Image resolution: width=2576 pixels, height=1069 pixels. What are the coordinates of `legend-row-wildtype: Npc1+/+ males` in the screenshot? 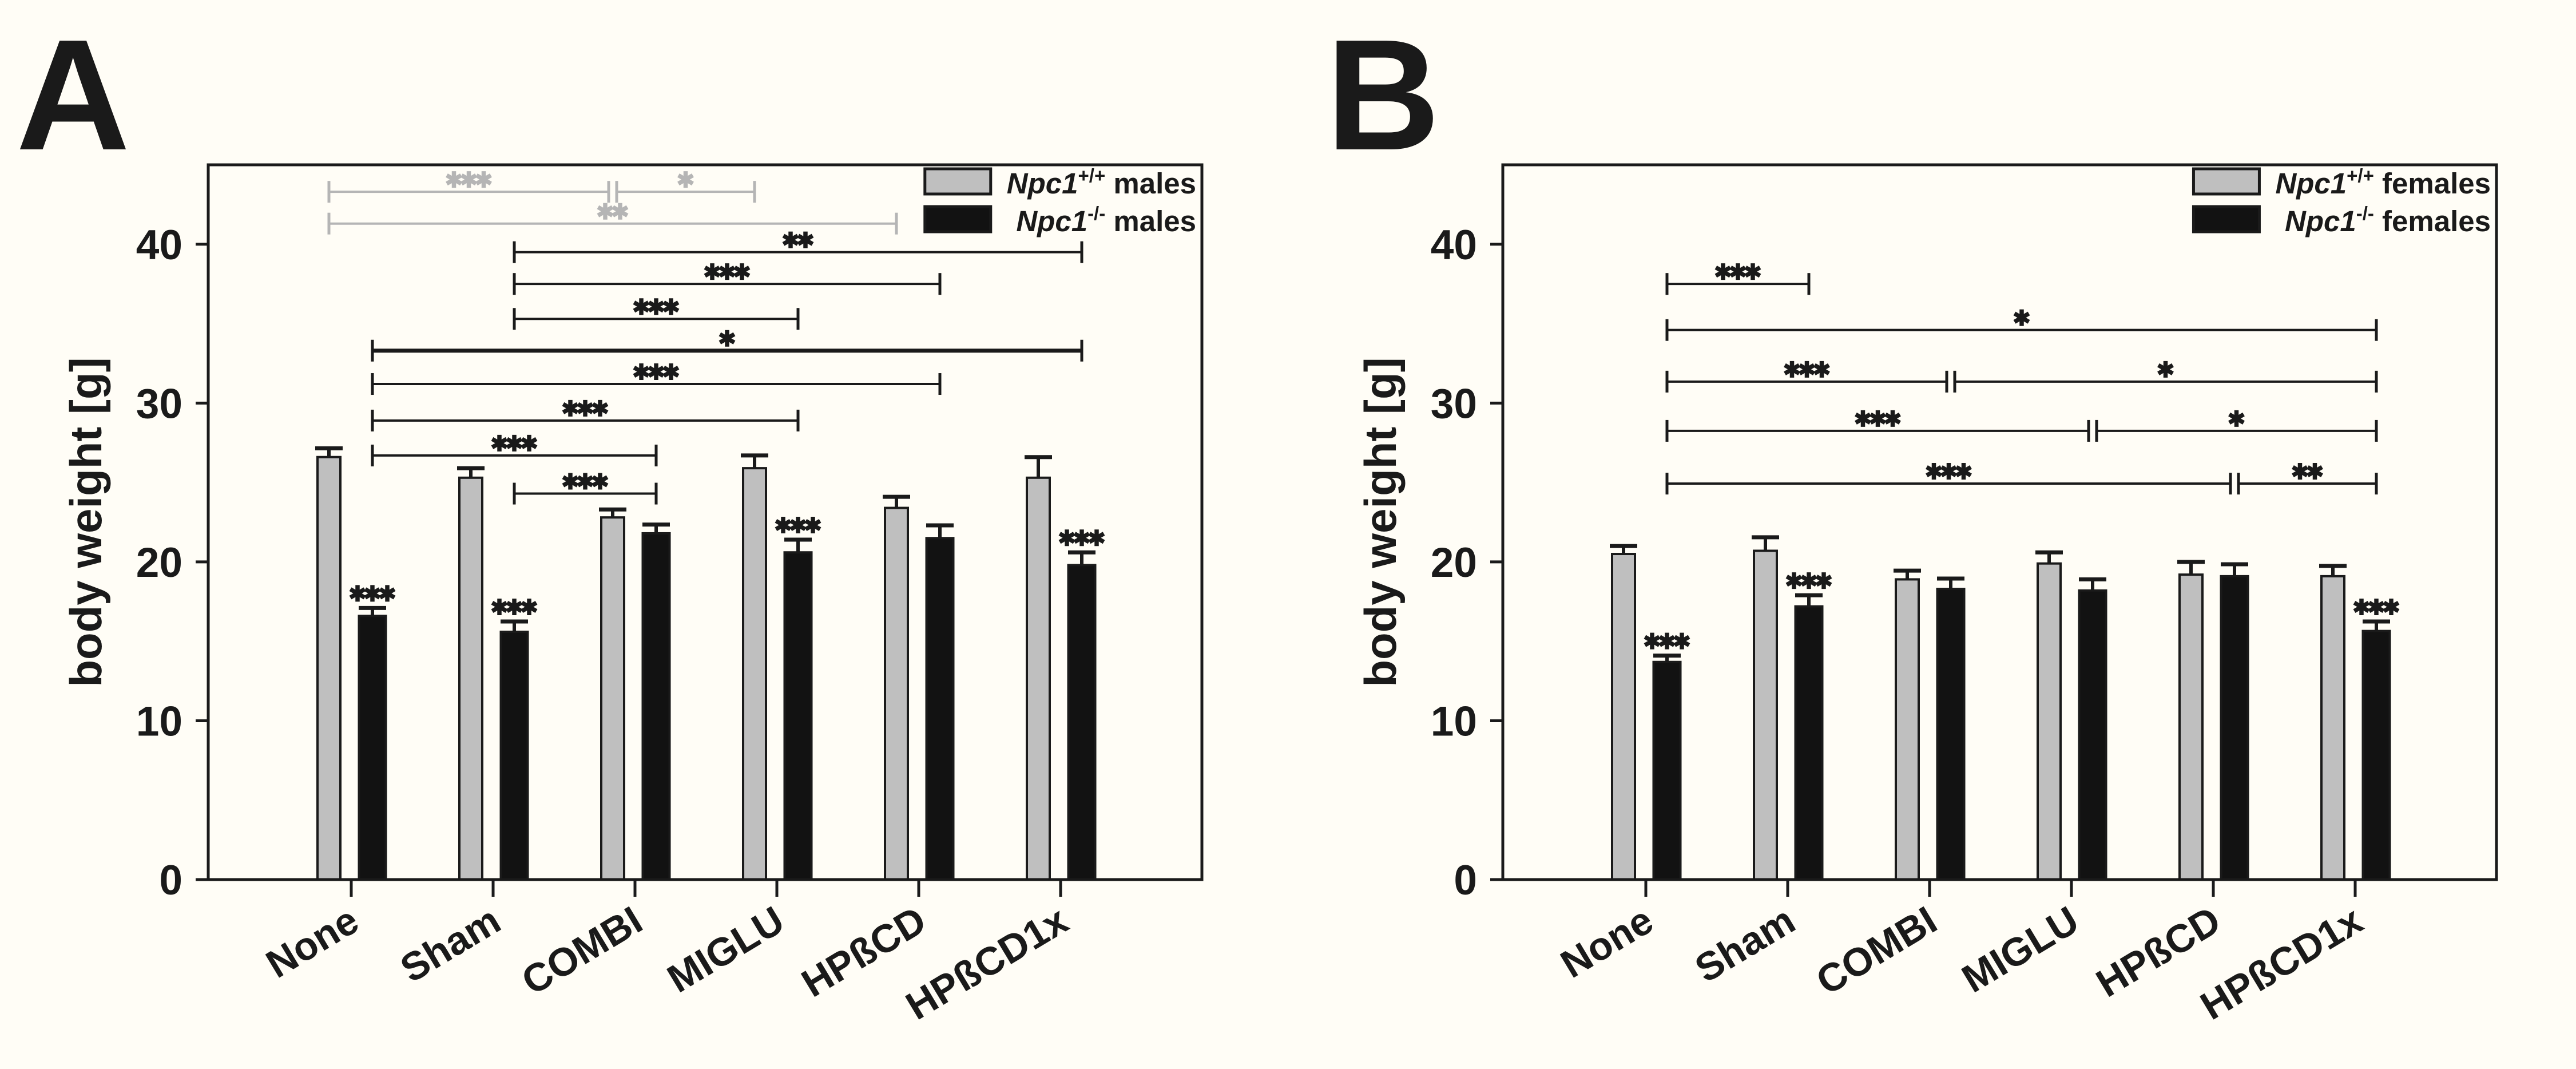 It's located at (1059, 182).